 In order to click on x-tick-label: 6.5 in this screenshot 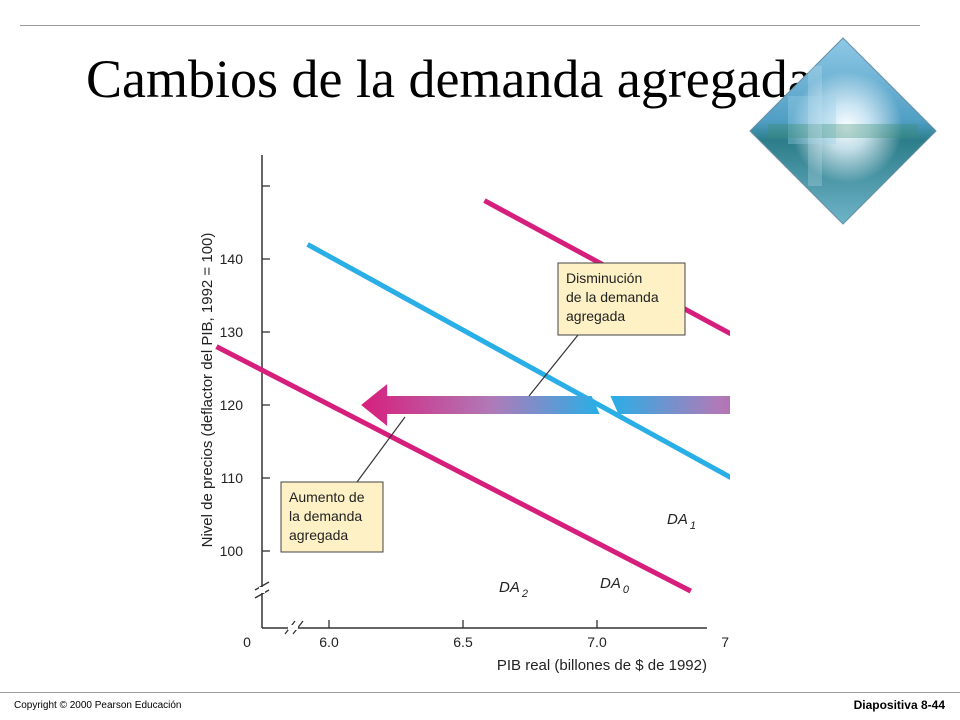, I will do `click(463, 642)`.